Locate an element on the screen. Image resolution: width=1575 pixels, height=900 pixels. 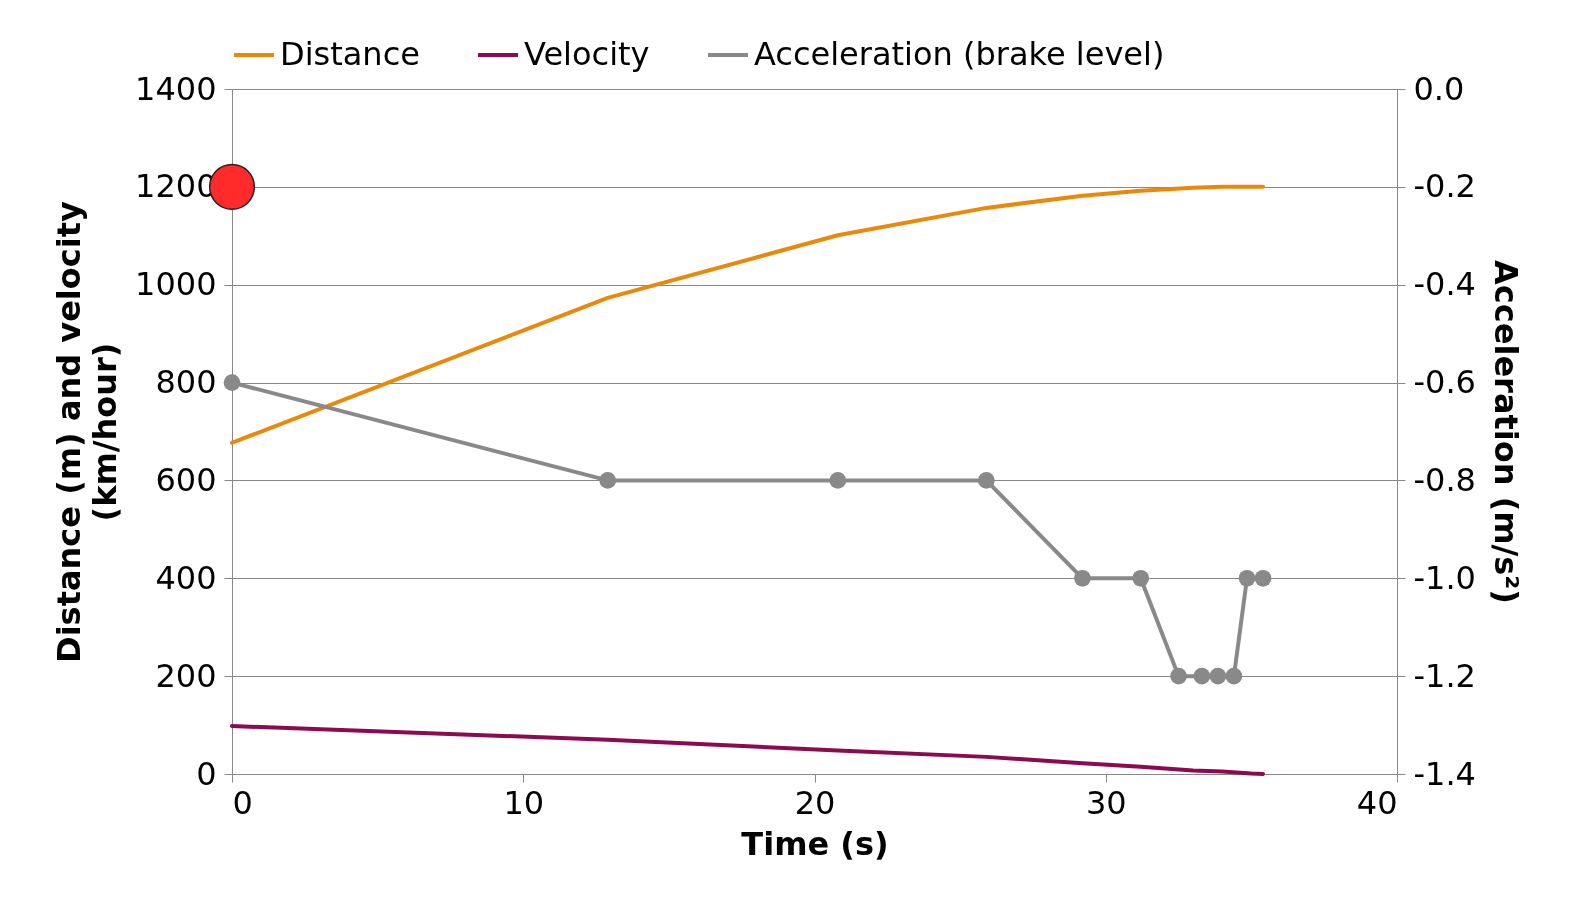
y-tick-label: 600 is located at coordinates (186, 479).